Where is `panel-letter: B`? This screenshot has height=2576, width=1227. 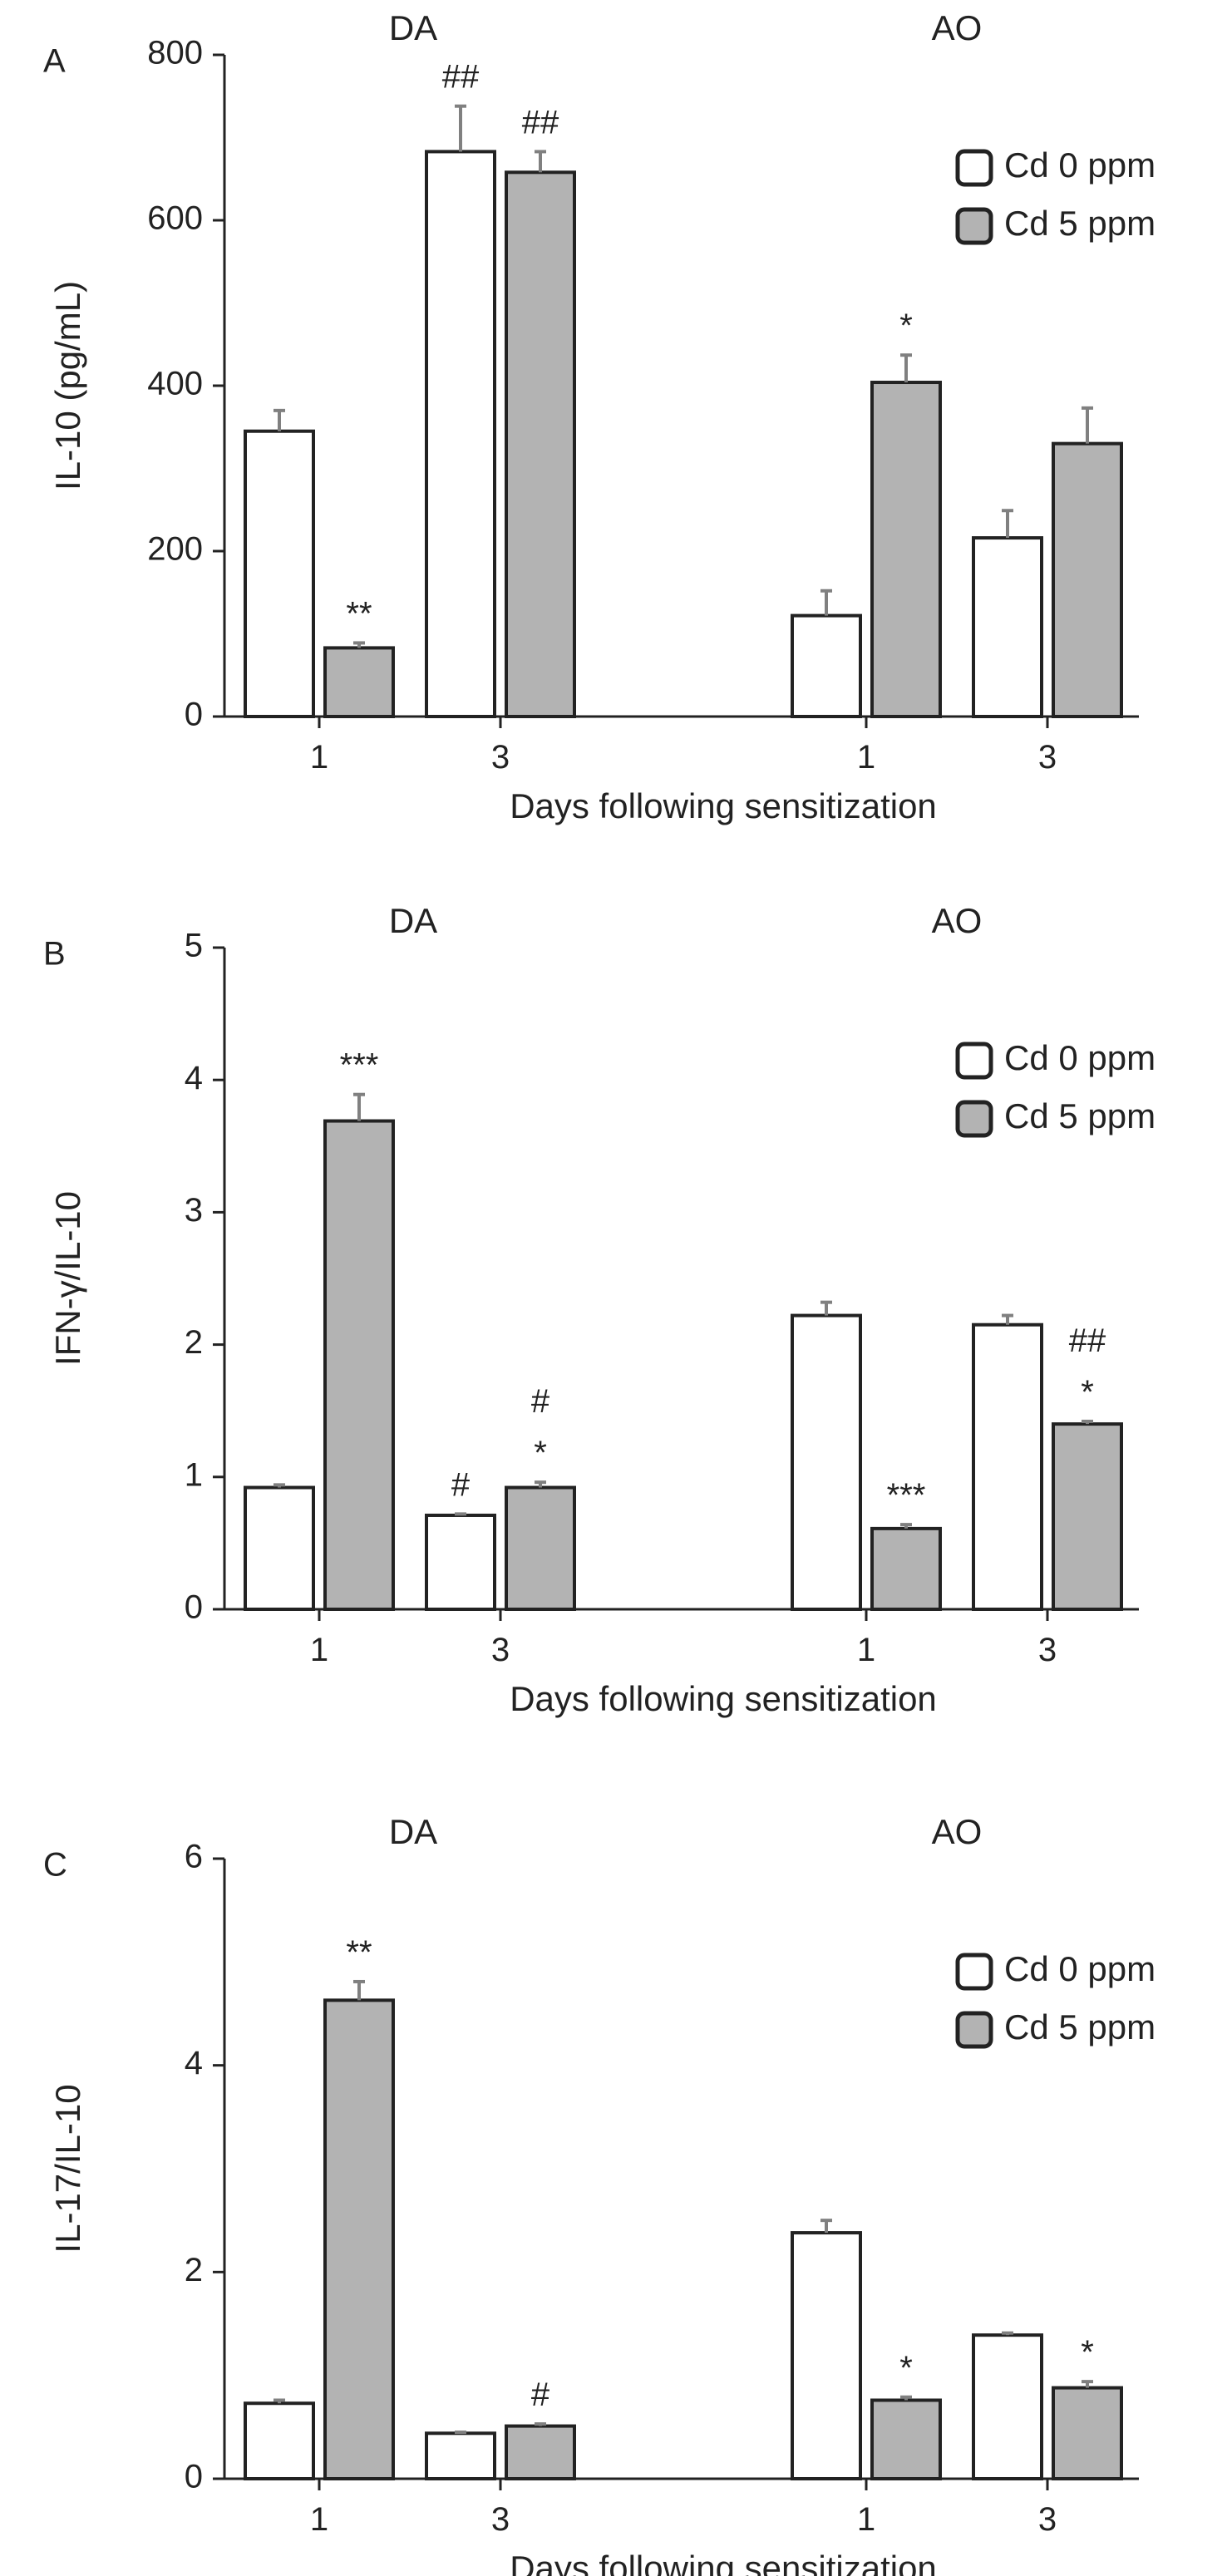
panel-letter: B is located at coordinates (54, 954).